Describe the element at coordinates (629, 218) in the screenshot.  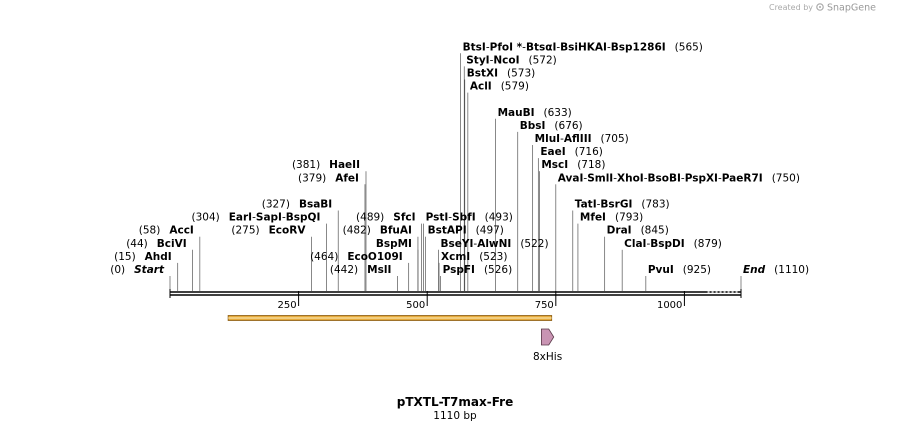
I see `site-position: (793)` at that location.